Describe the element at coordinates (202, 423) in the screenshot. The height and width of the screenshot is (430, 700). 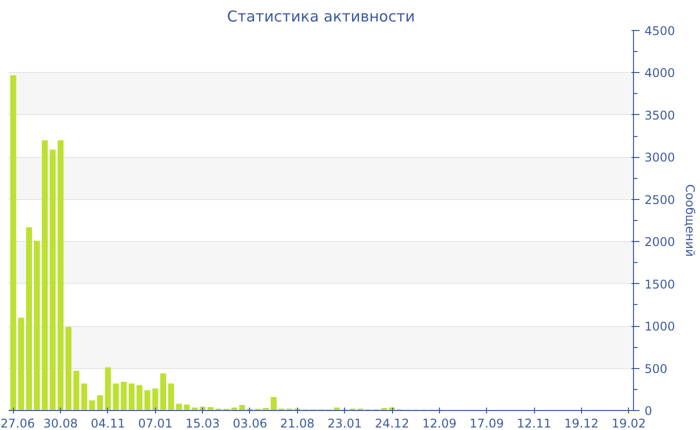
I see `x-tick-label: 15.03` at that location.